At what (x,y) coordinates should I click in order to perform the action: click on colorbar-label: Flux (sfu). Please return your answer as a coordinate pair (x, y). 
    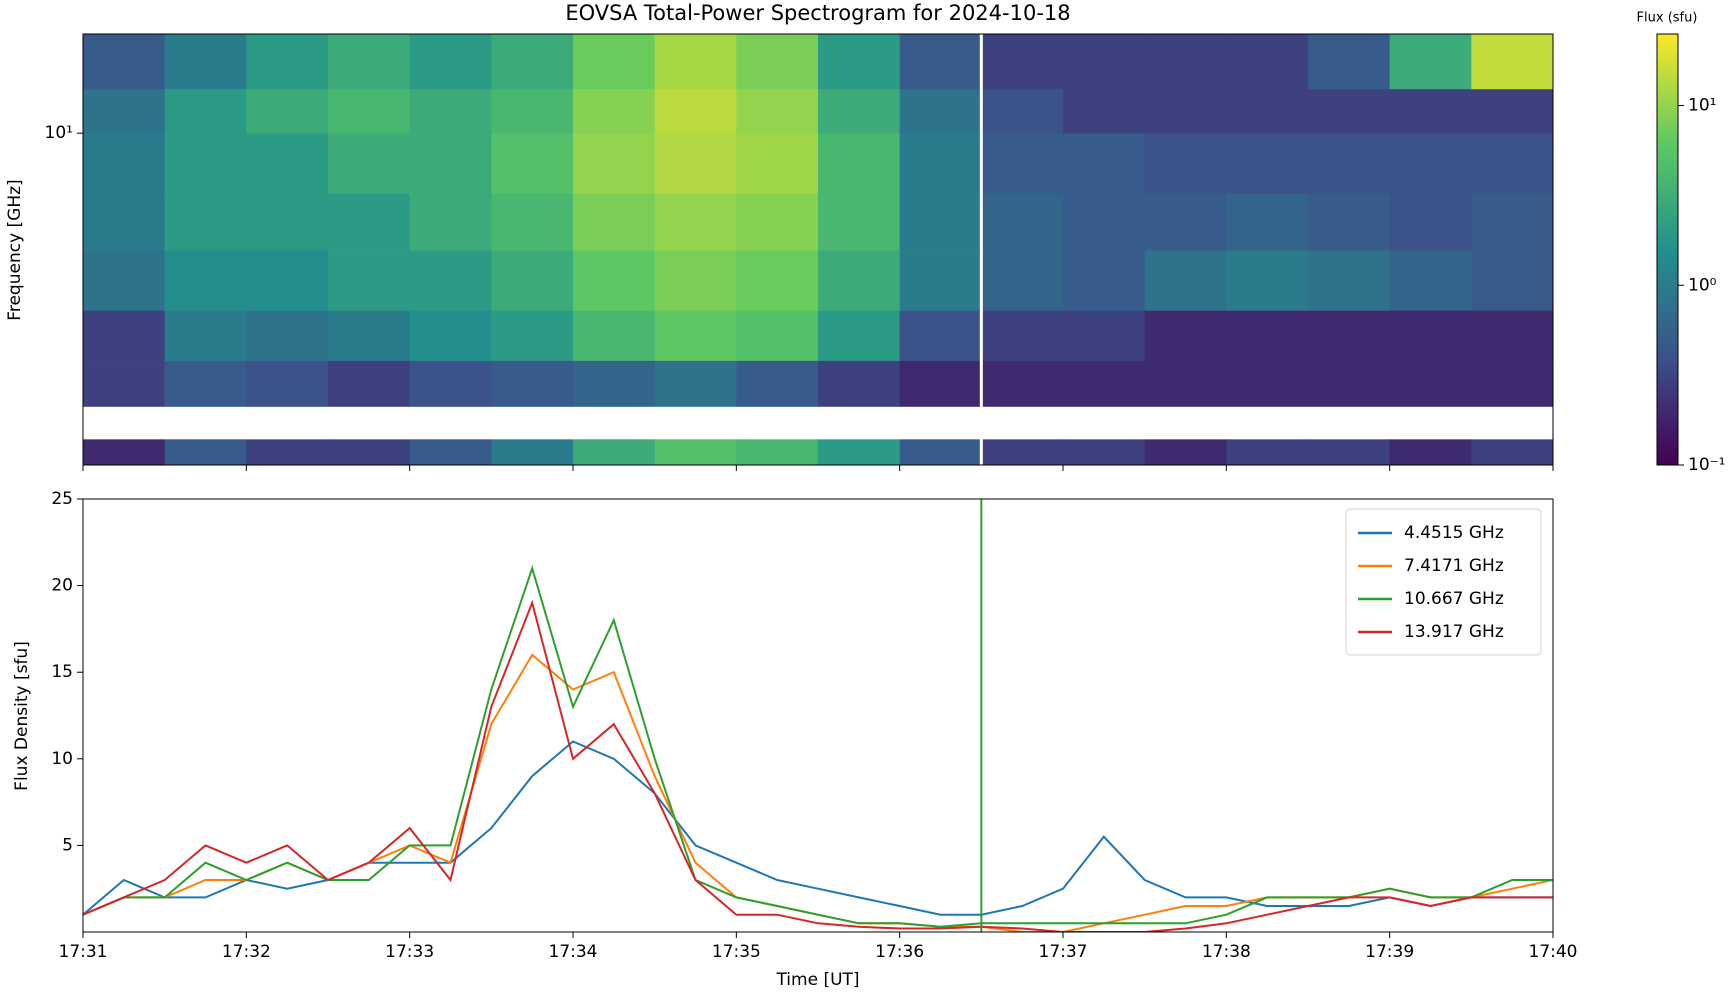
    Looking at the image, I should click on (1667, 18).